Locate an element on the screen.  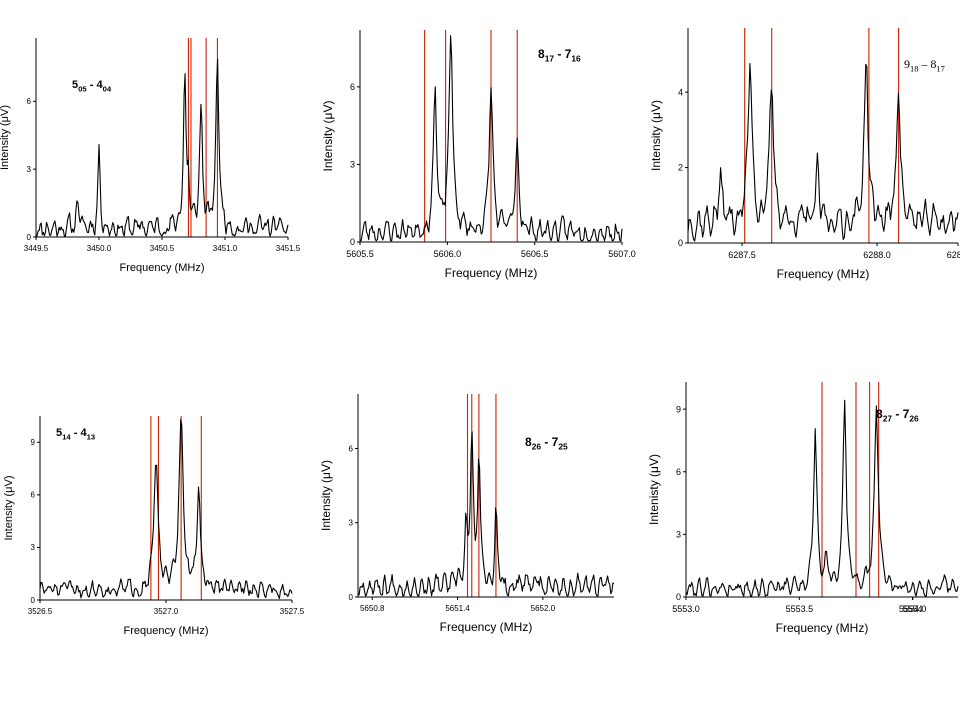
transition-label-sub2: 26 is located at coordinates (914, 419).